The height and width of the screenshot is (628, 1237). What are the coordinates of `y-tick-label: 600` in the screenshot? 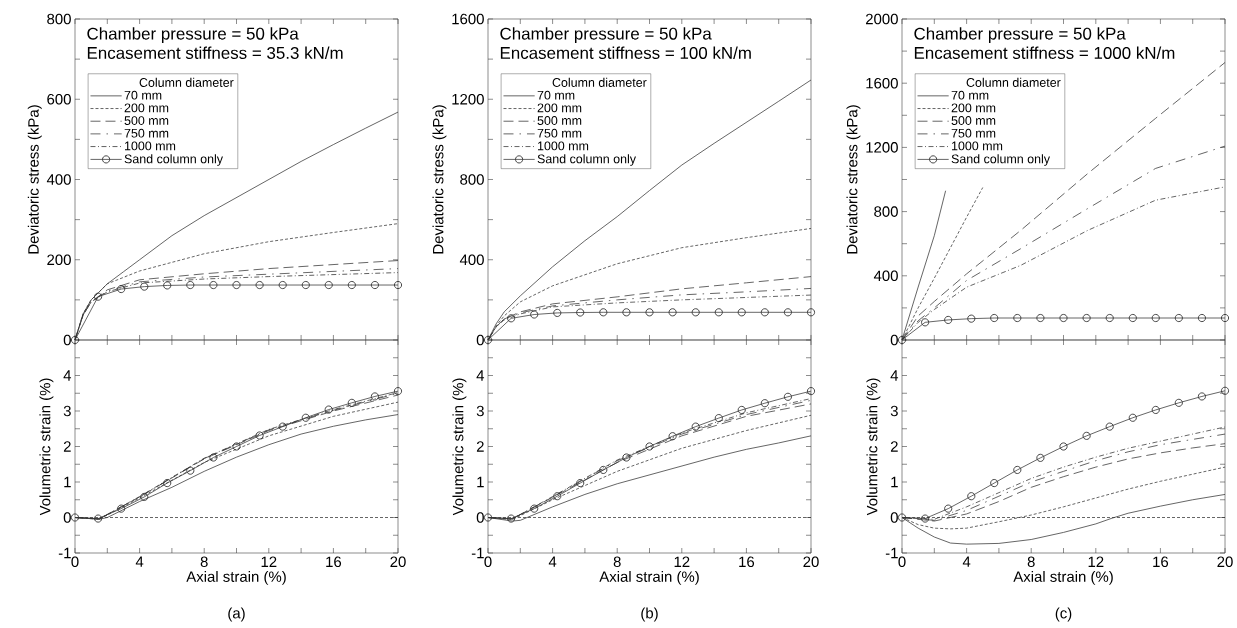 It's located at (59, 99).